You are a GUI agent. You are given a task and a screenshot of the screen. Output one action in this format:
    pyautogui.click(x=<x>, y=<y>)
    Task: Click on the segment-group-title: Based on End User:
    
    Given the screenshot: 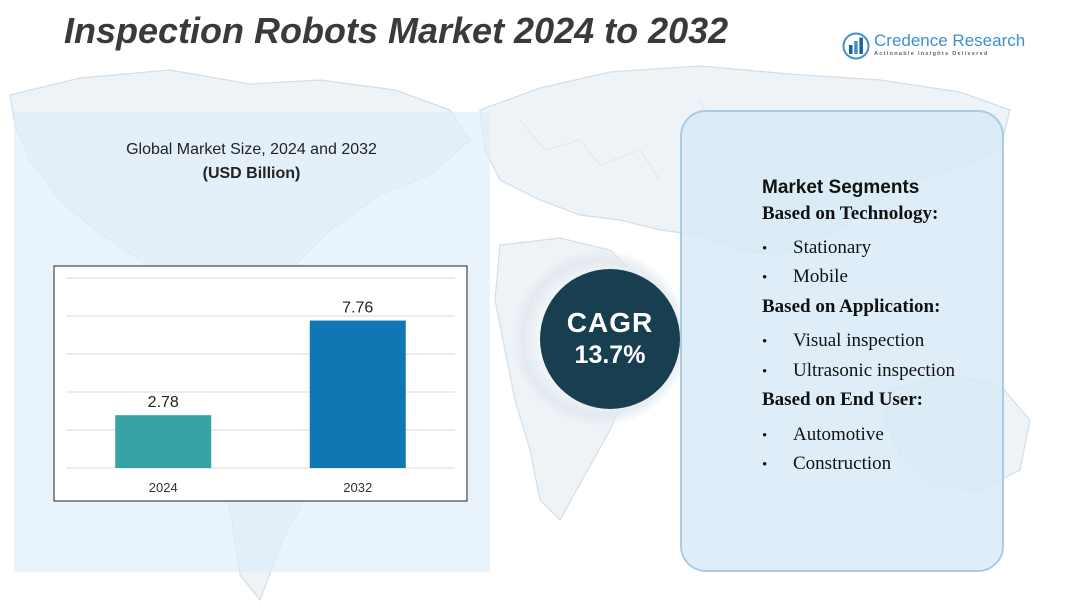 What is the action you would take?
    pyautogui.click(x=842, y=399)
    